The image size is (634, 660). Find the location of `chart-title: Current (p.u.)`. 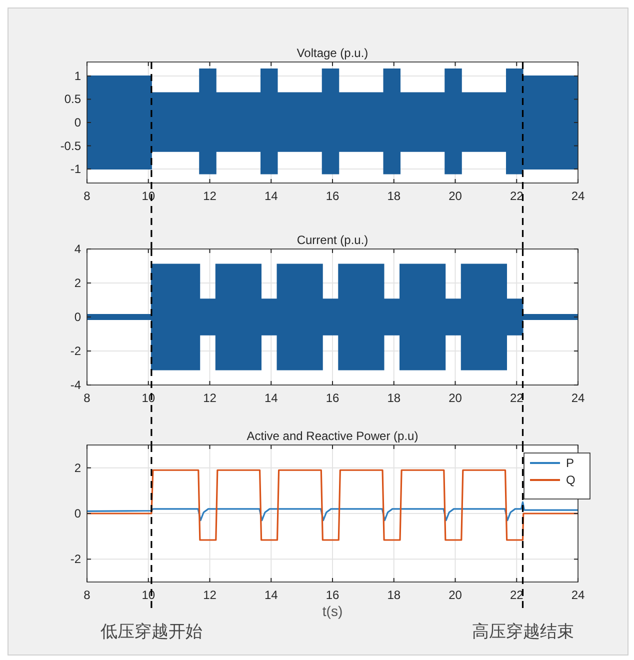

chart-title: Current (p.u.) is located at coordinates (332, 240).